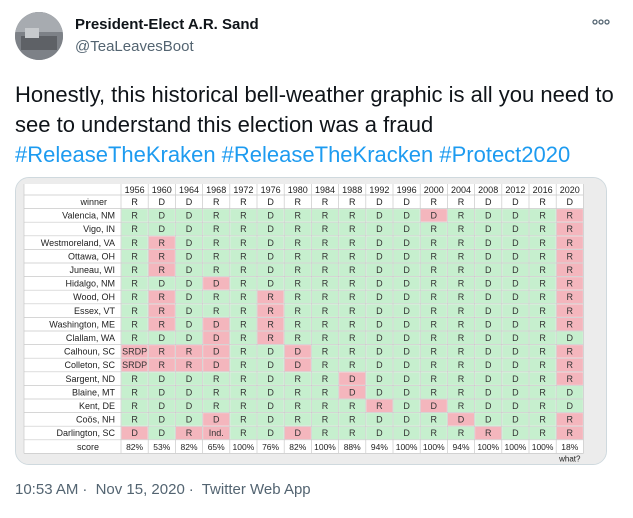 The image size is (633, 518). I want to click on county-label: Juneau, WI, so click(92, 270).